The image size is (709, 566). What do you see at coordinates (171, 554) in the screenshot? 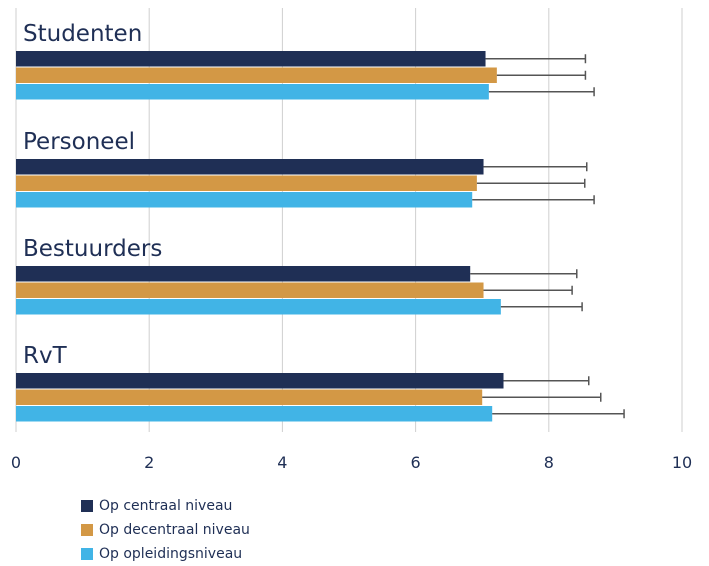
I see `legend-label: Op opleidingsniveau` at bounding box center [171, 554].